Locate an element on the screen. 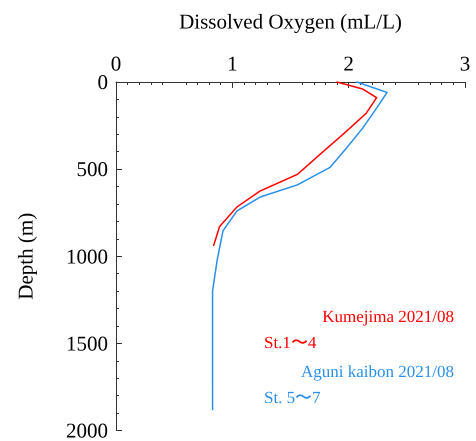  y-tick-label: 1500 is located at coordinates (87, 343).